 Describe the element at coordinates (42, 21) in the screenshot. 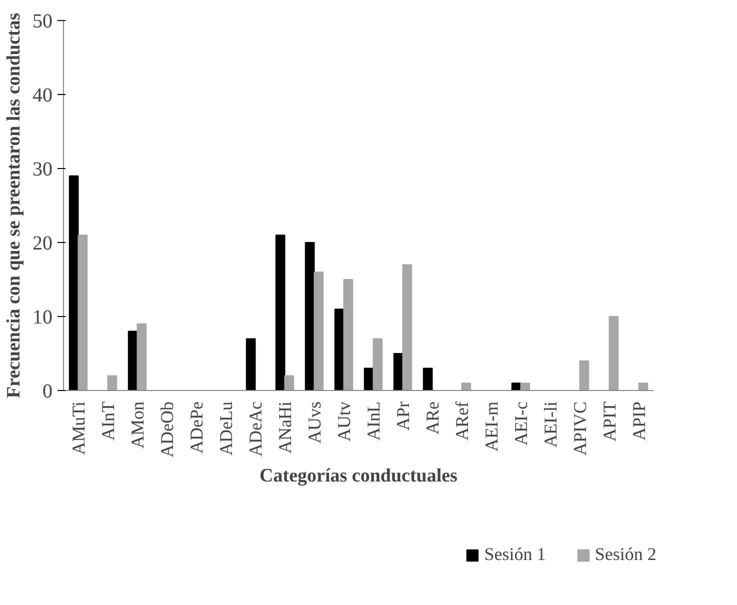

I see `y-tick-label: 50` at that location.